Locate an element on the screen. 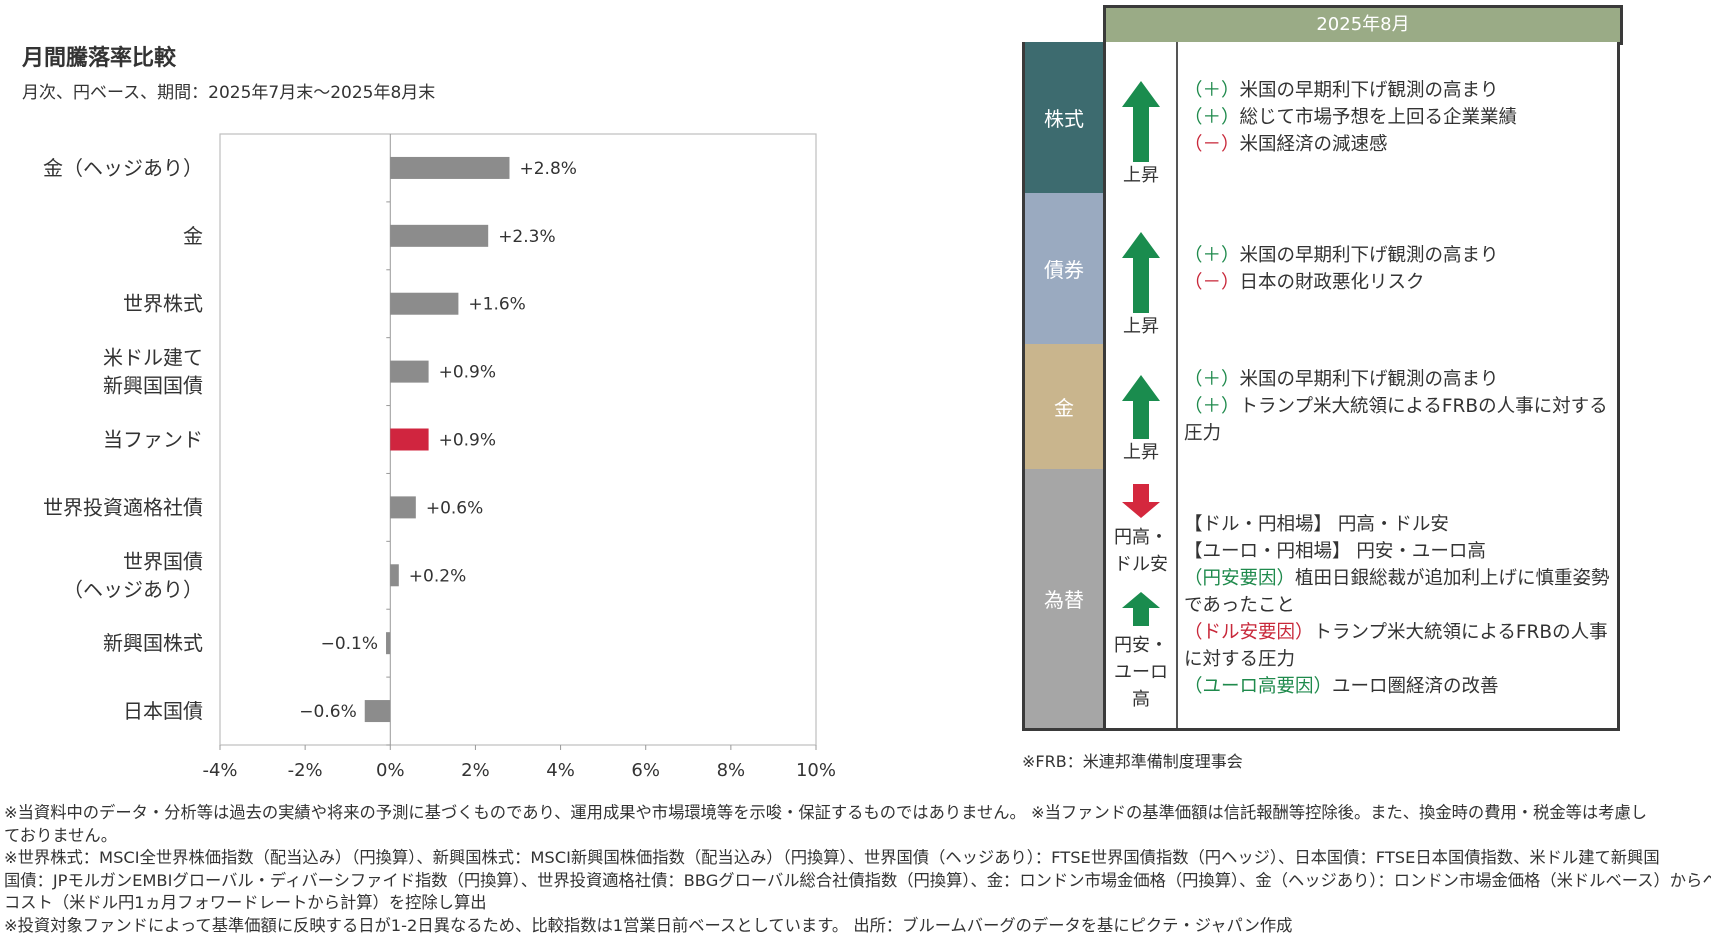  reason-line: （－）日本の財政悪化リスク is located at coordinates (1397, 282).